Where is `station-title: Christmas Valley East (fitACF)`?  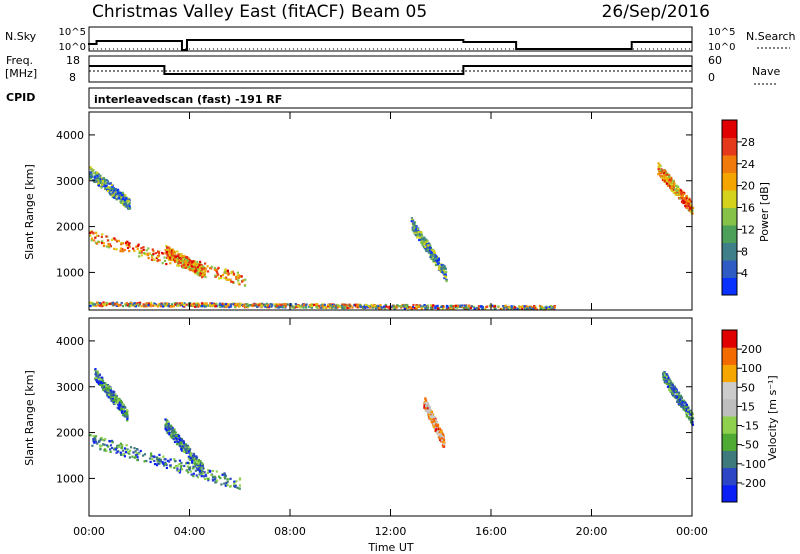 station-title: Christmas Valley East (fitACF) is located at coordinates (218, 12).